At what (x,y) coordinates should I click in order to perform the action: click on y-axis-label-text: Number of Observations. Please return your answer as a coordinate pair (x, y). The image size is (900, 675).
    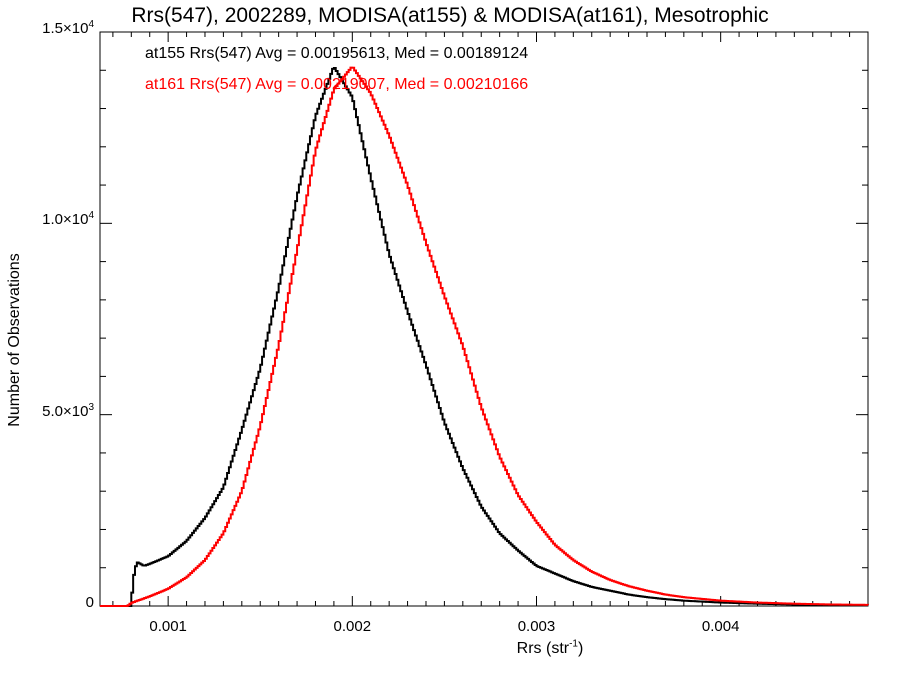
    Looking at the image, I should click on (14, 340).